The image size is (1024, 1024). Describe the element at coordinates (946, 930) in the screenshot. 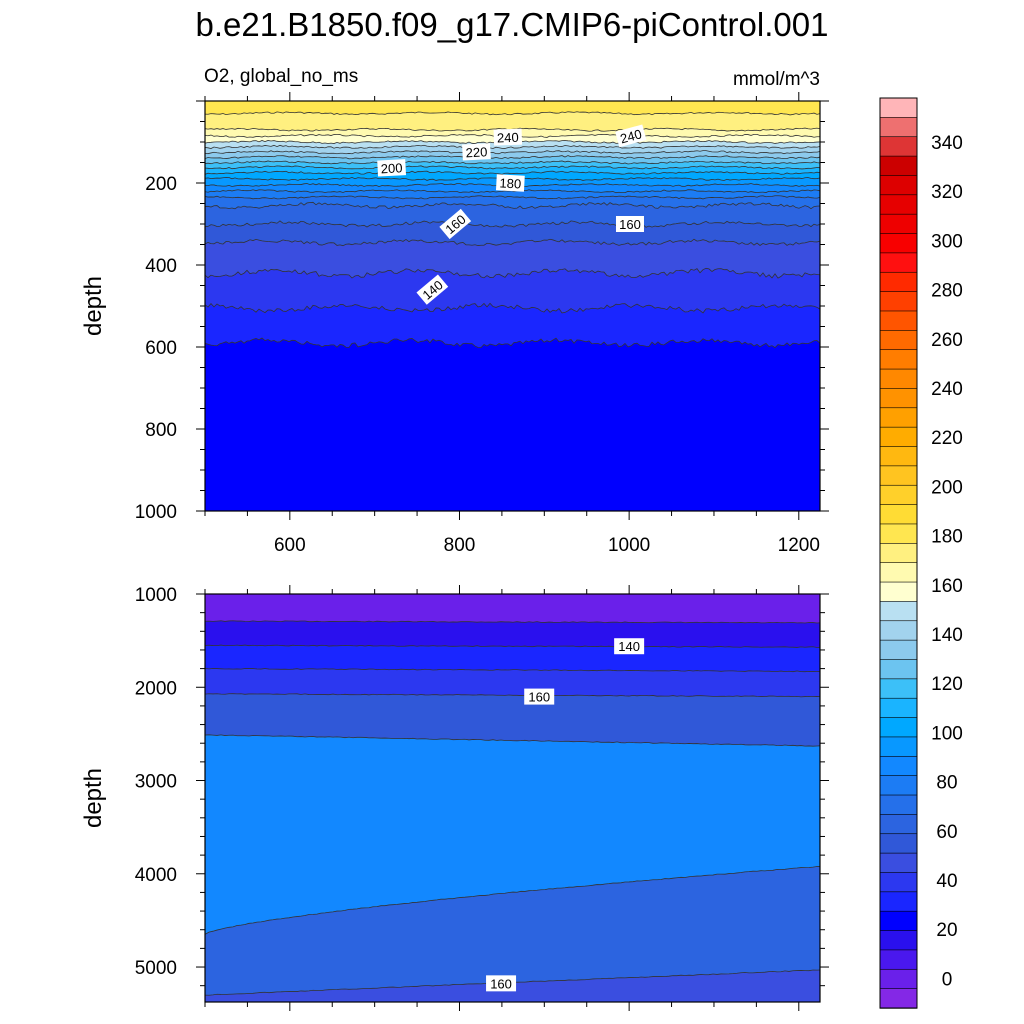

I see `colorbar-tick-label: 20` at that location.